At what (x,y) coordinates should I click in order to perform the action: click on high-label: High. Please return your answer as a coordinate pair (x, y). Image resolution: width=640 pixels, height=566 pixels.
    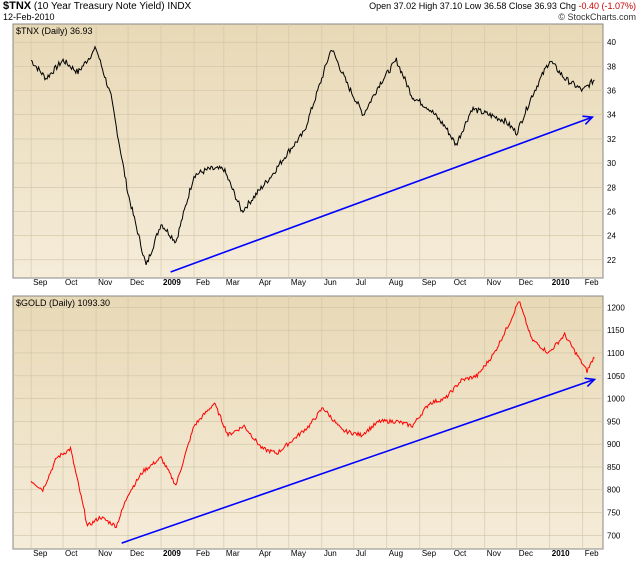
    Looking at the image, I should click on (428, 6).